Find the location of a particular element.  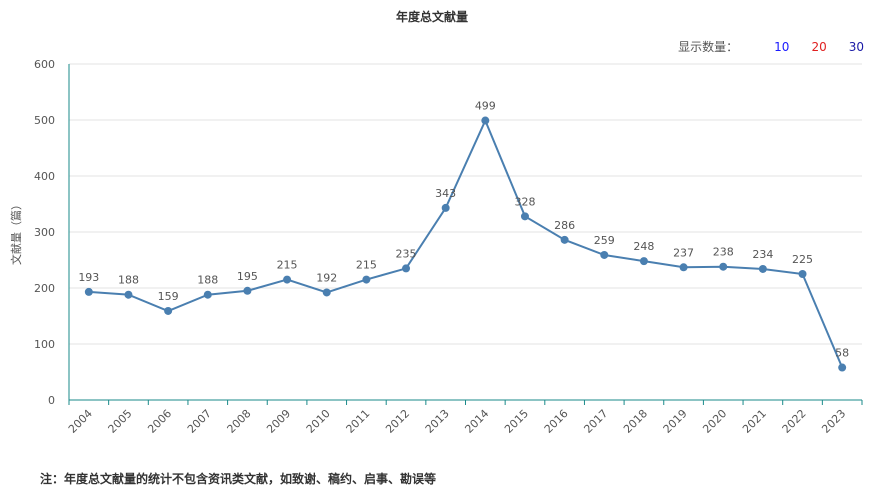

data-label: 238 is located at coordinates (723, 252).